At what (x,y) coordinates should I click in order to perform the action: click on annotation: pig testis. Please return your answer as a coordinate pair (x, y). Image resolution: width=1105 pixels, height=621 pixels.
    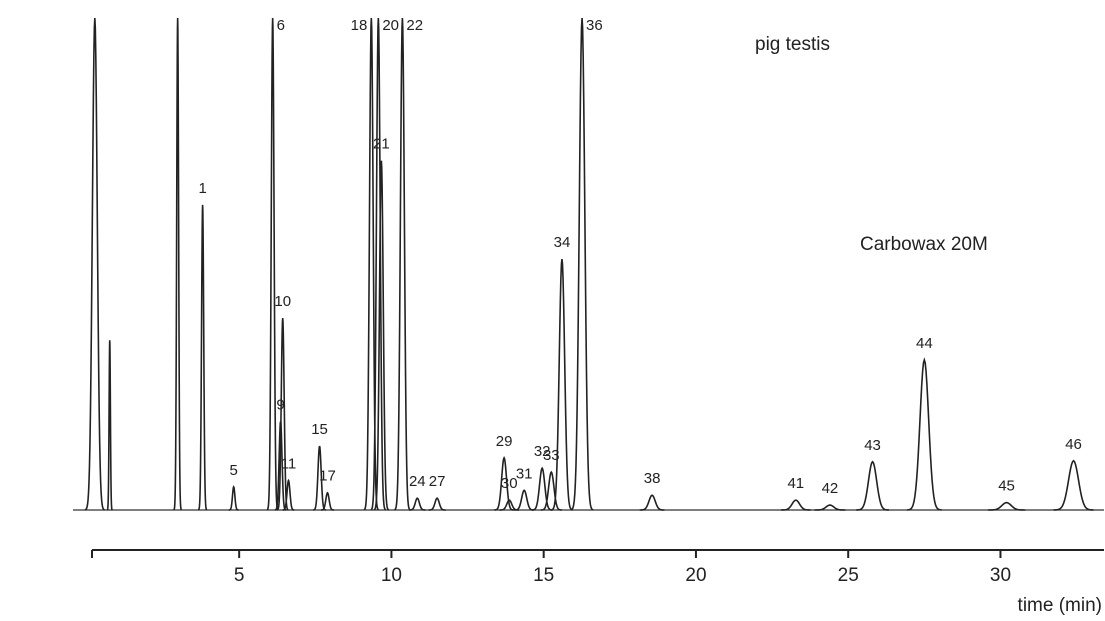
    Looking at the image, I should click on (792, 44).